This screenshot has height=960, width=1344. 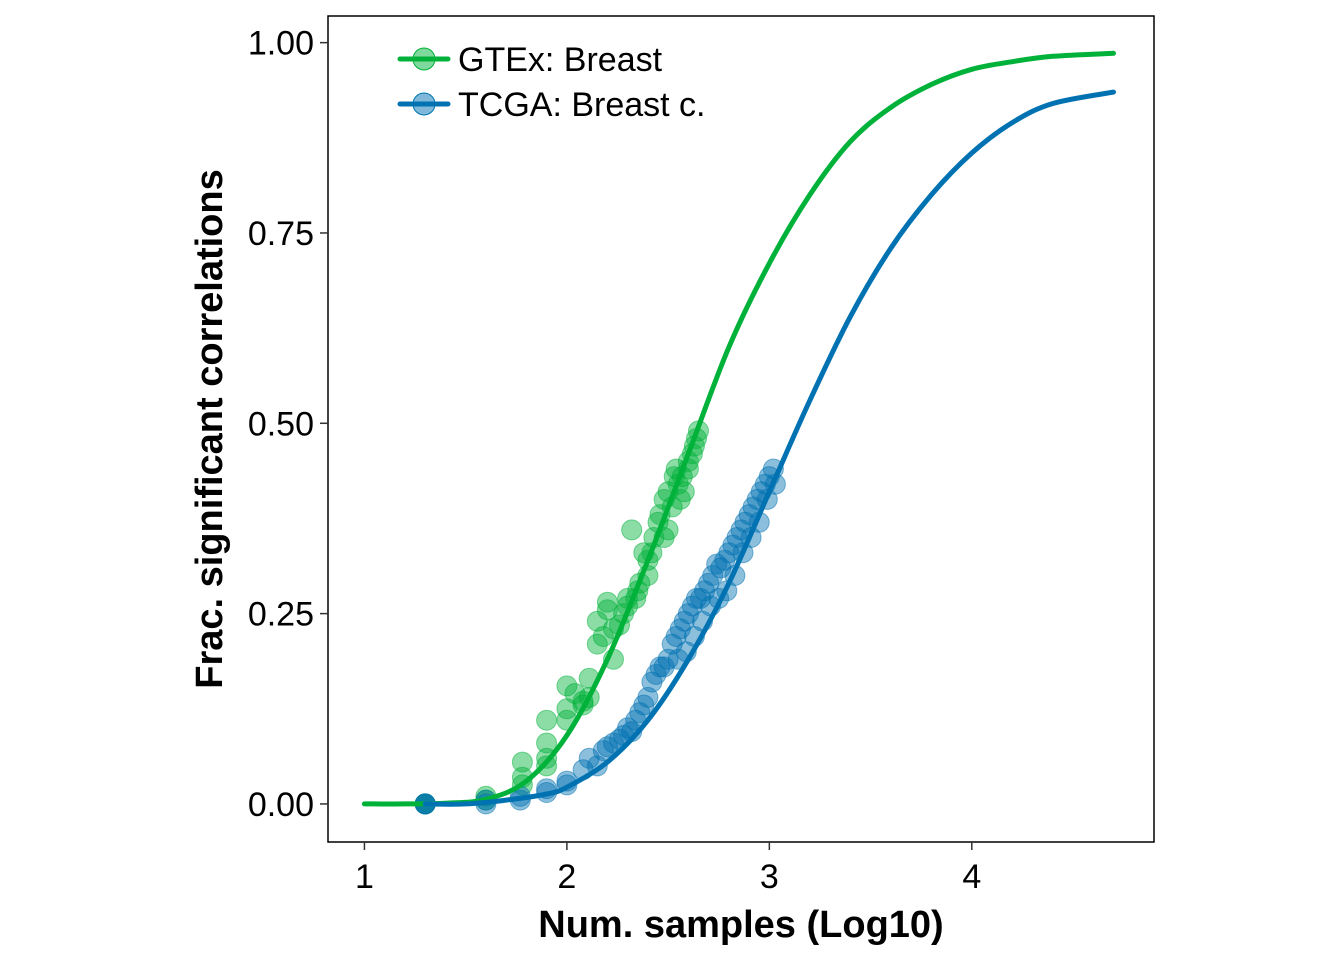 I want to click on y-tick-label: 0.75, so click(x=281, y=234).